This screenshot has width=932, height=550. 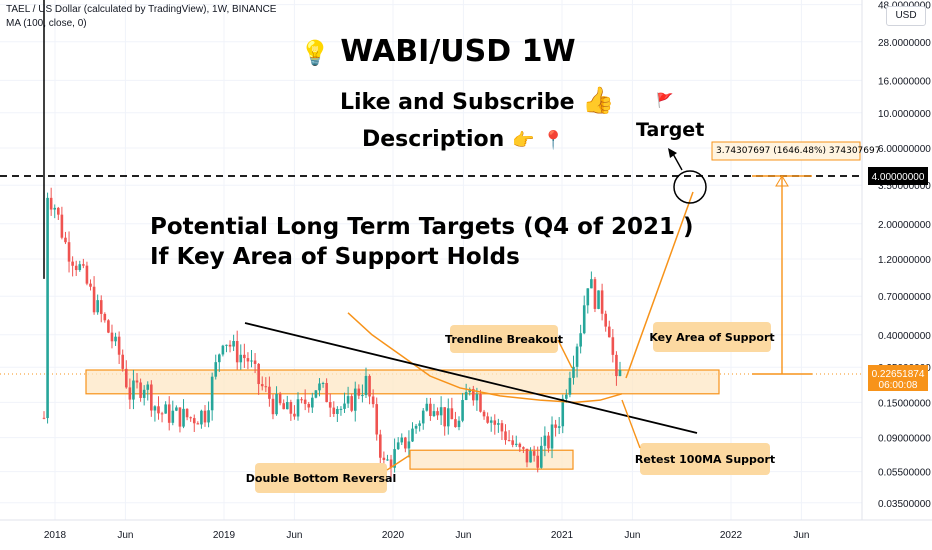 What do you see at coordinates (904, 149) in the screenshot?
I see `y-tick-label: 6.00000000` at bounding box center [904, 149].